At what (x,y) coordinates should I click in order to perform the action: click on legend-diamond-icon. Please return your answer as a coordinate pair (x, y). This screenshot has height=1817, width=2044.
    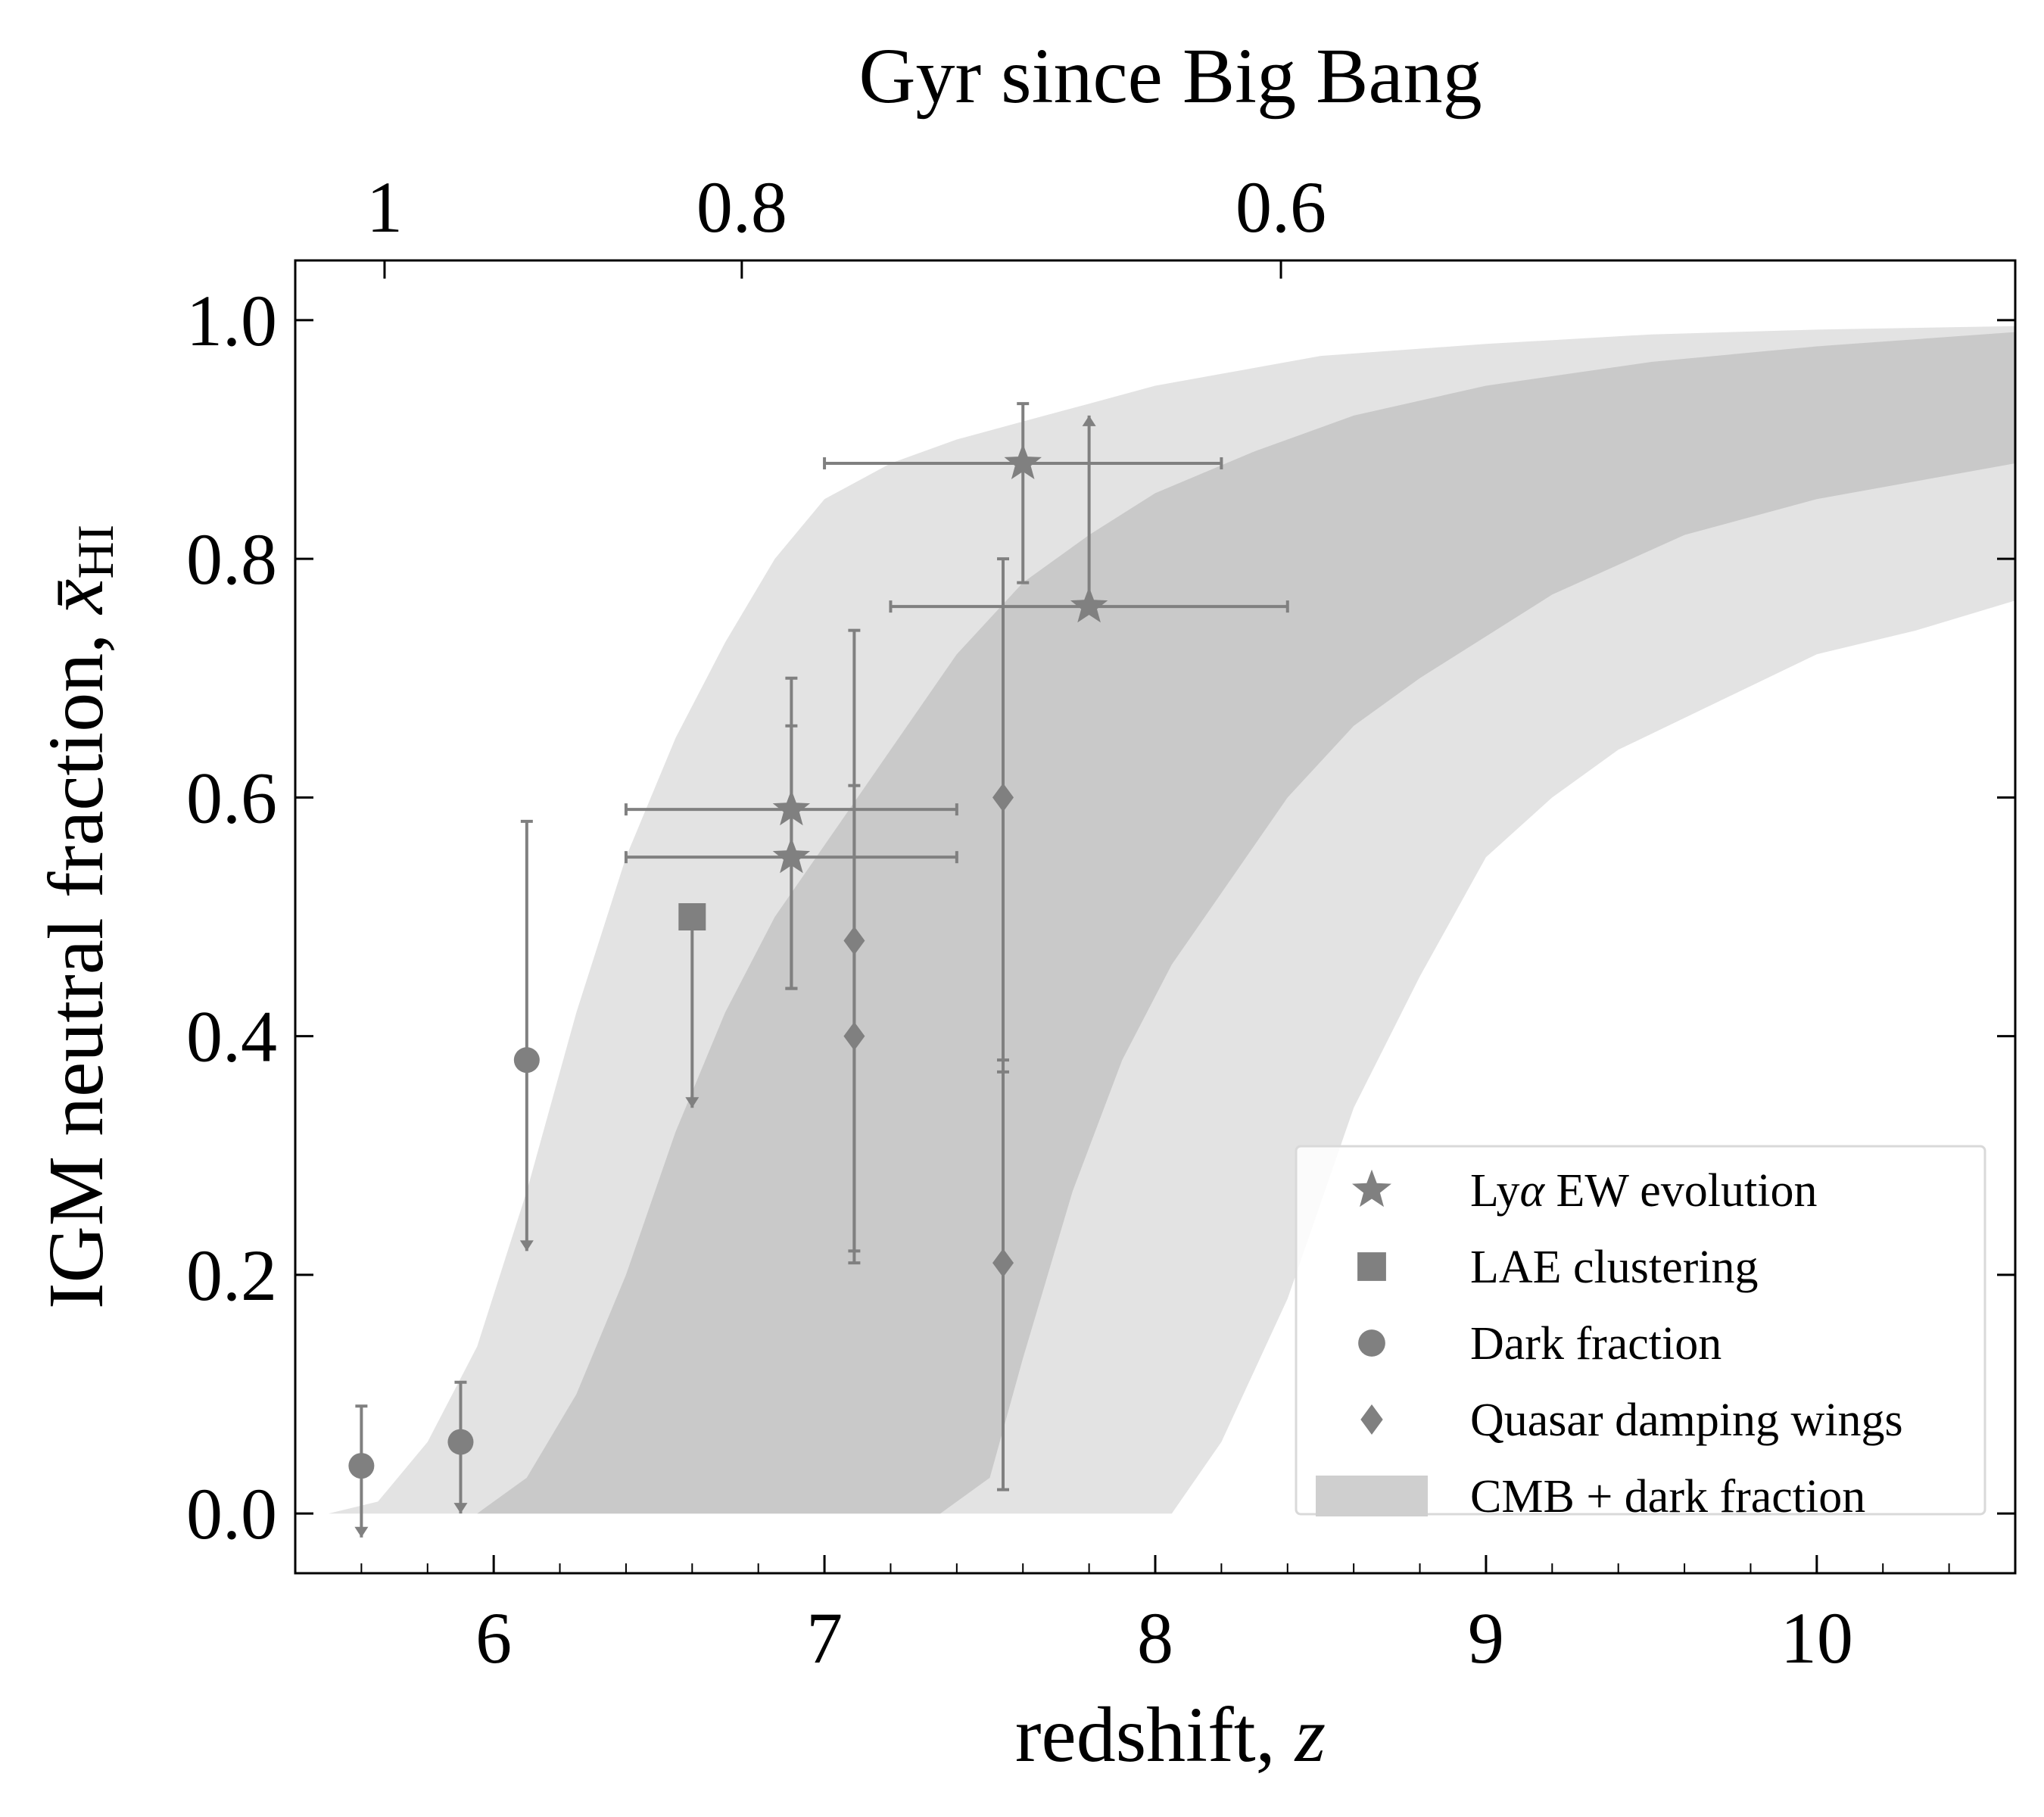
    Looking at the image, I should click on (1371, 1419).